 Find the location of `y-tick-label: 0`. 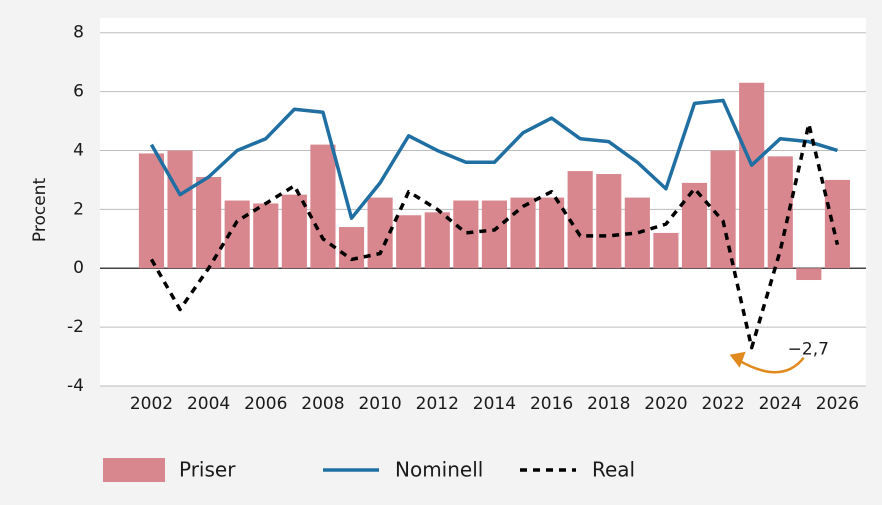

y-tick-label: 0 is located at coordinates (78, 268).